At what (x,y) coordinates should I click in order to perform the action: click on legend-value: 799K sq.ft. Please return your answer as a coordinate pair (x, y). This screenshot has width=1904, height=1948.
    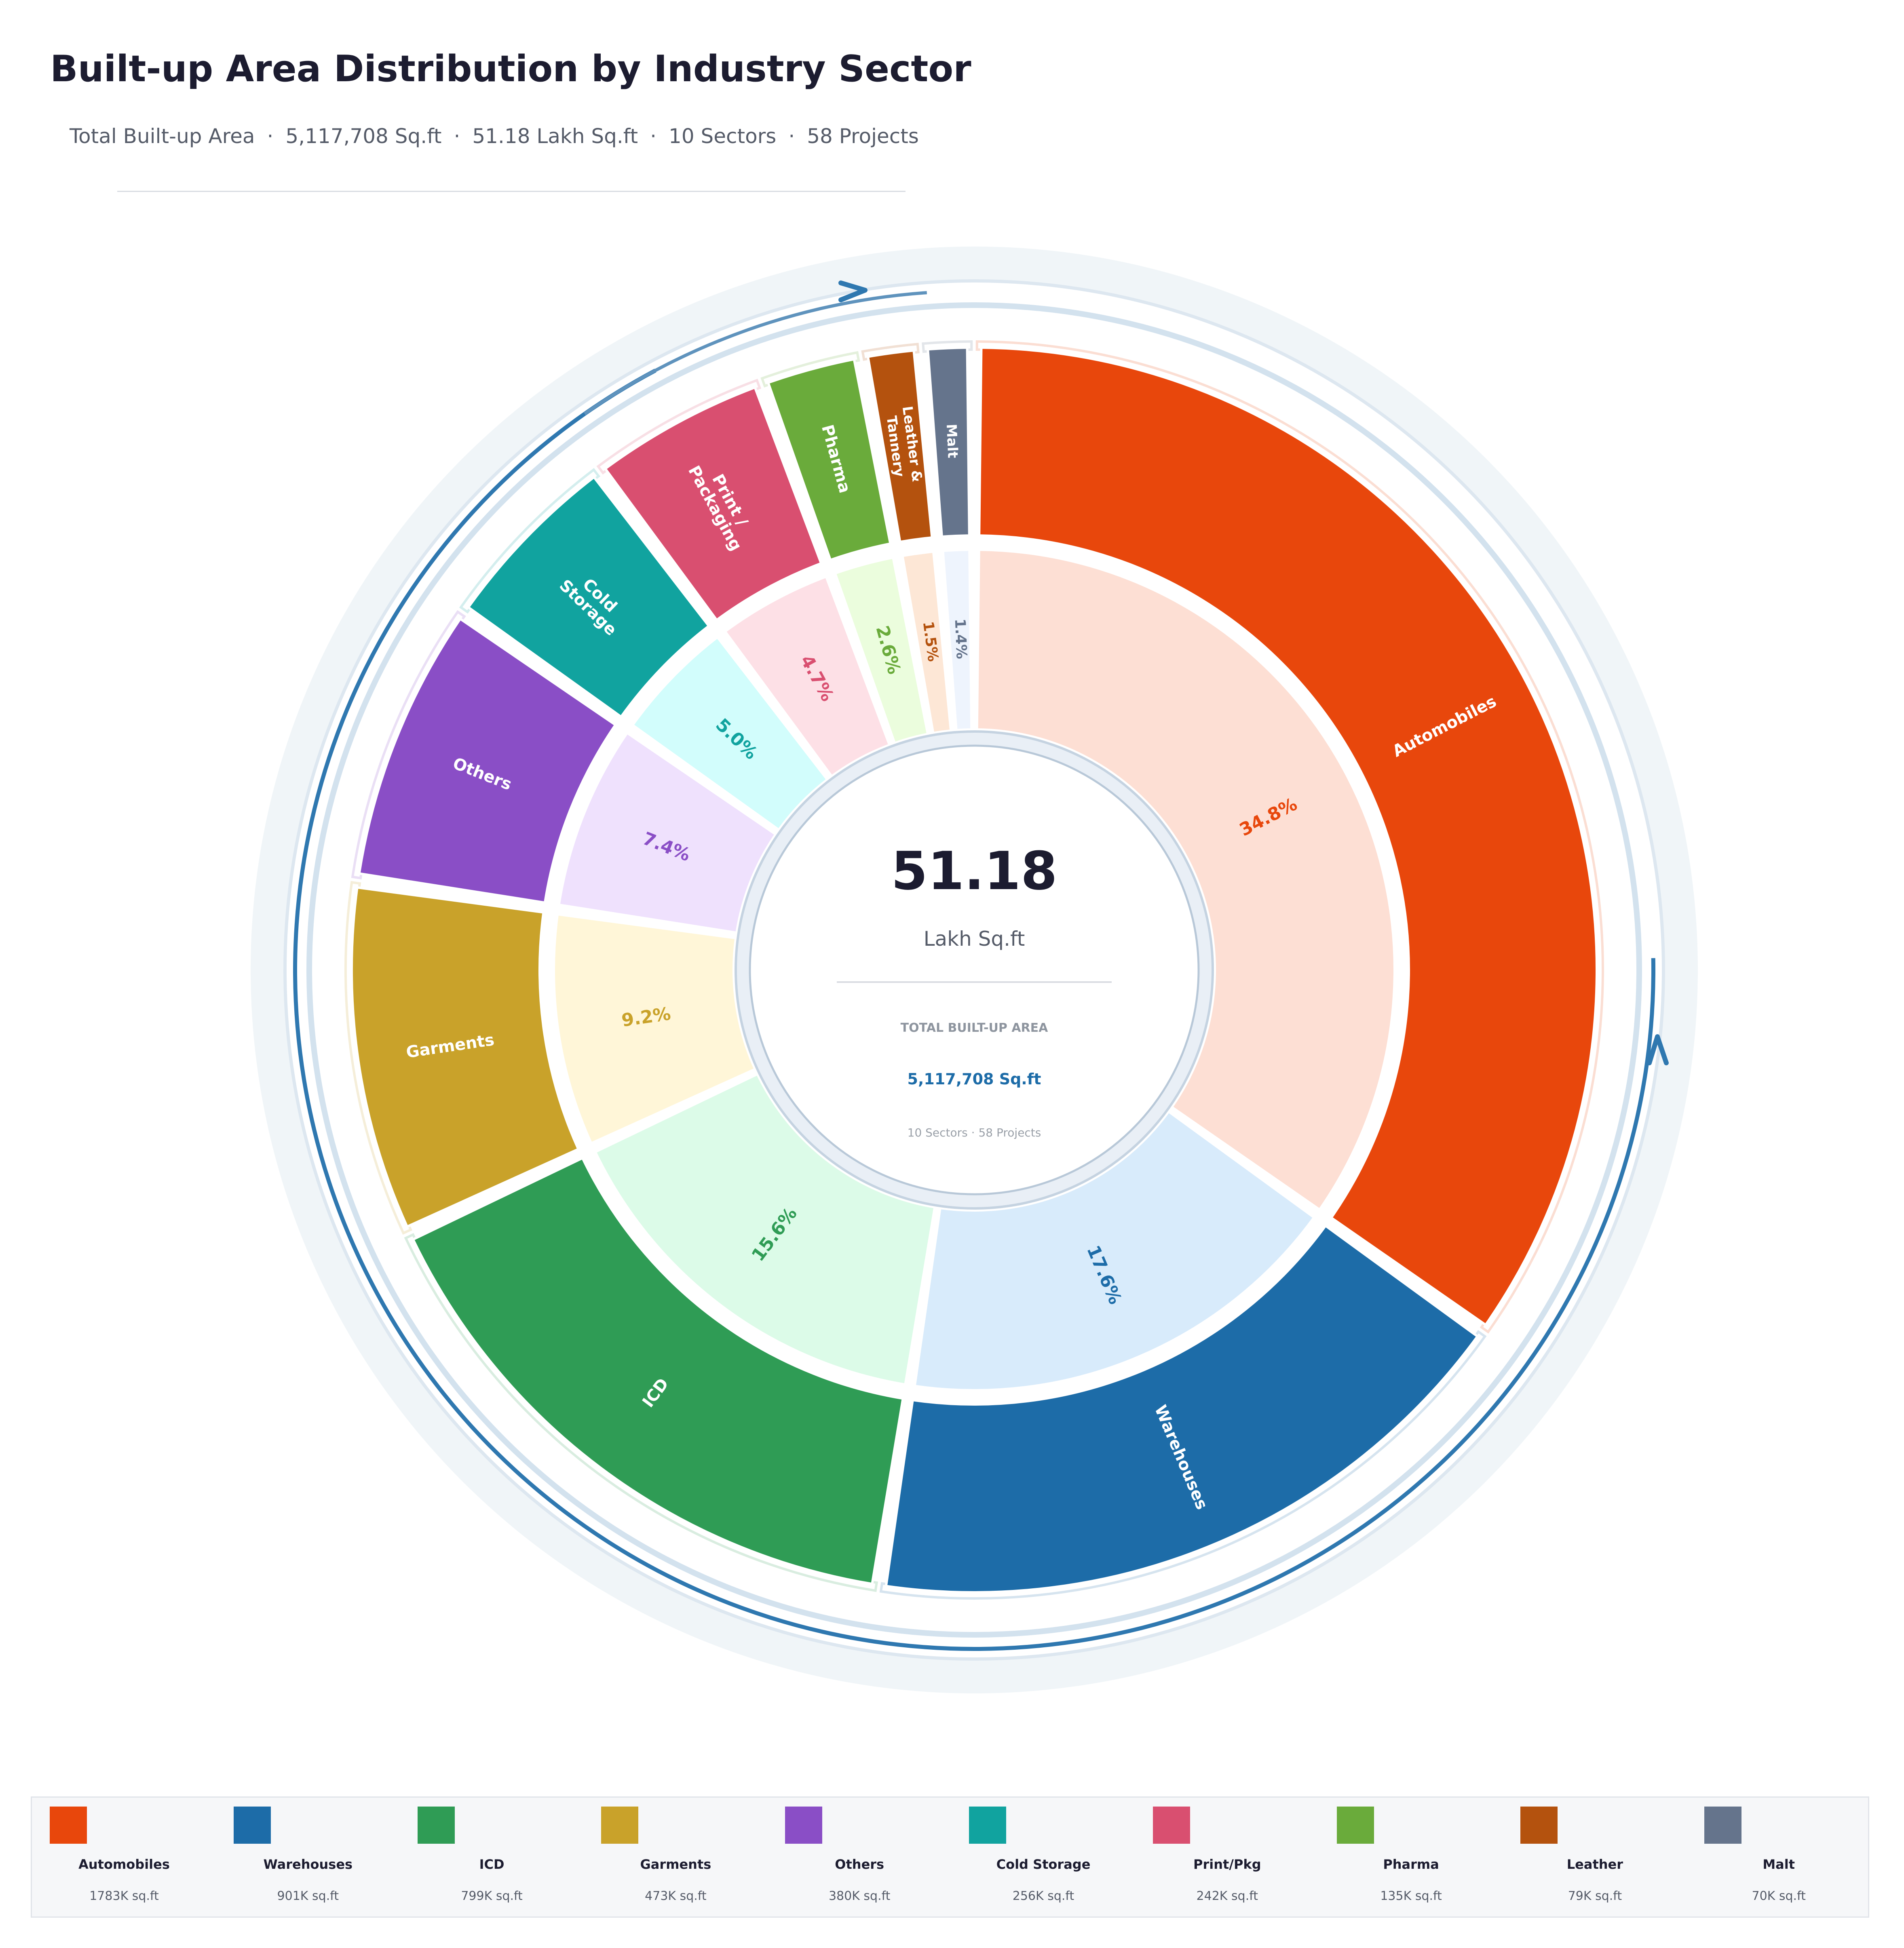
    Looking at the image, I should click on (492, 1896).